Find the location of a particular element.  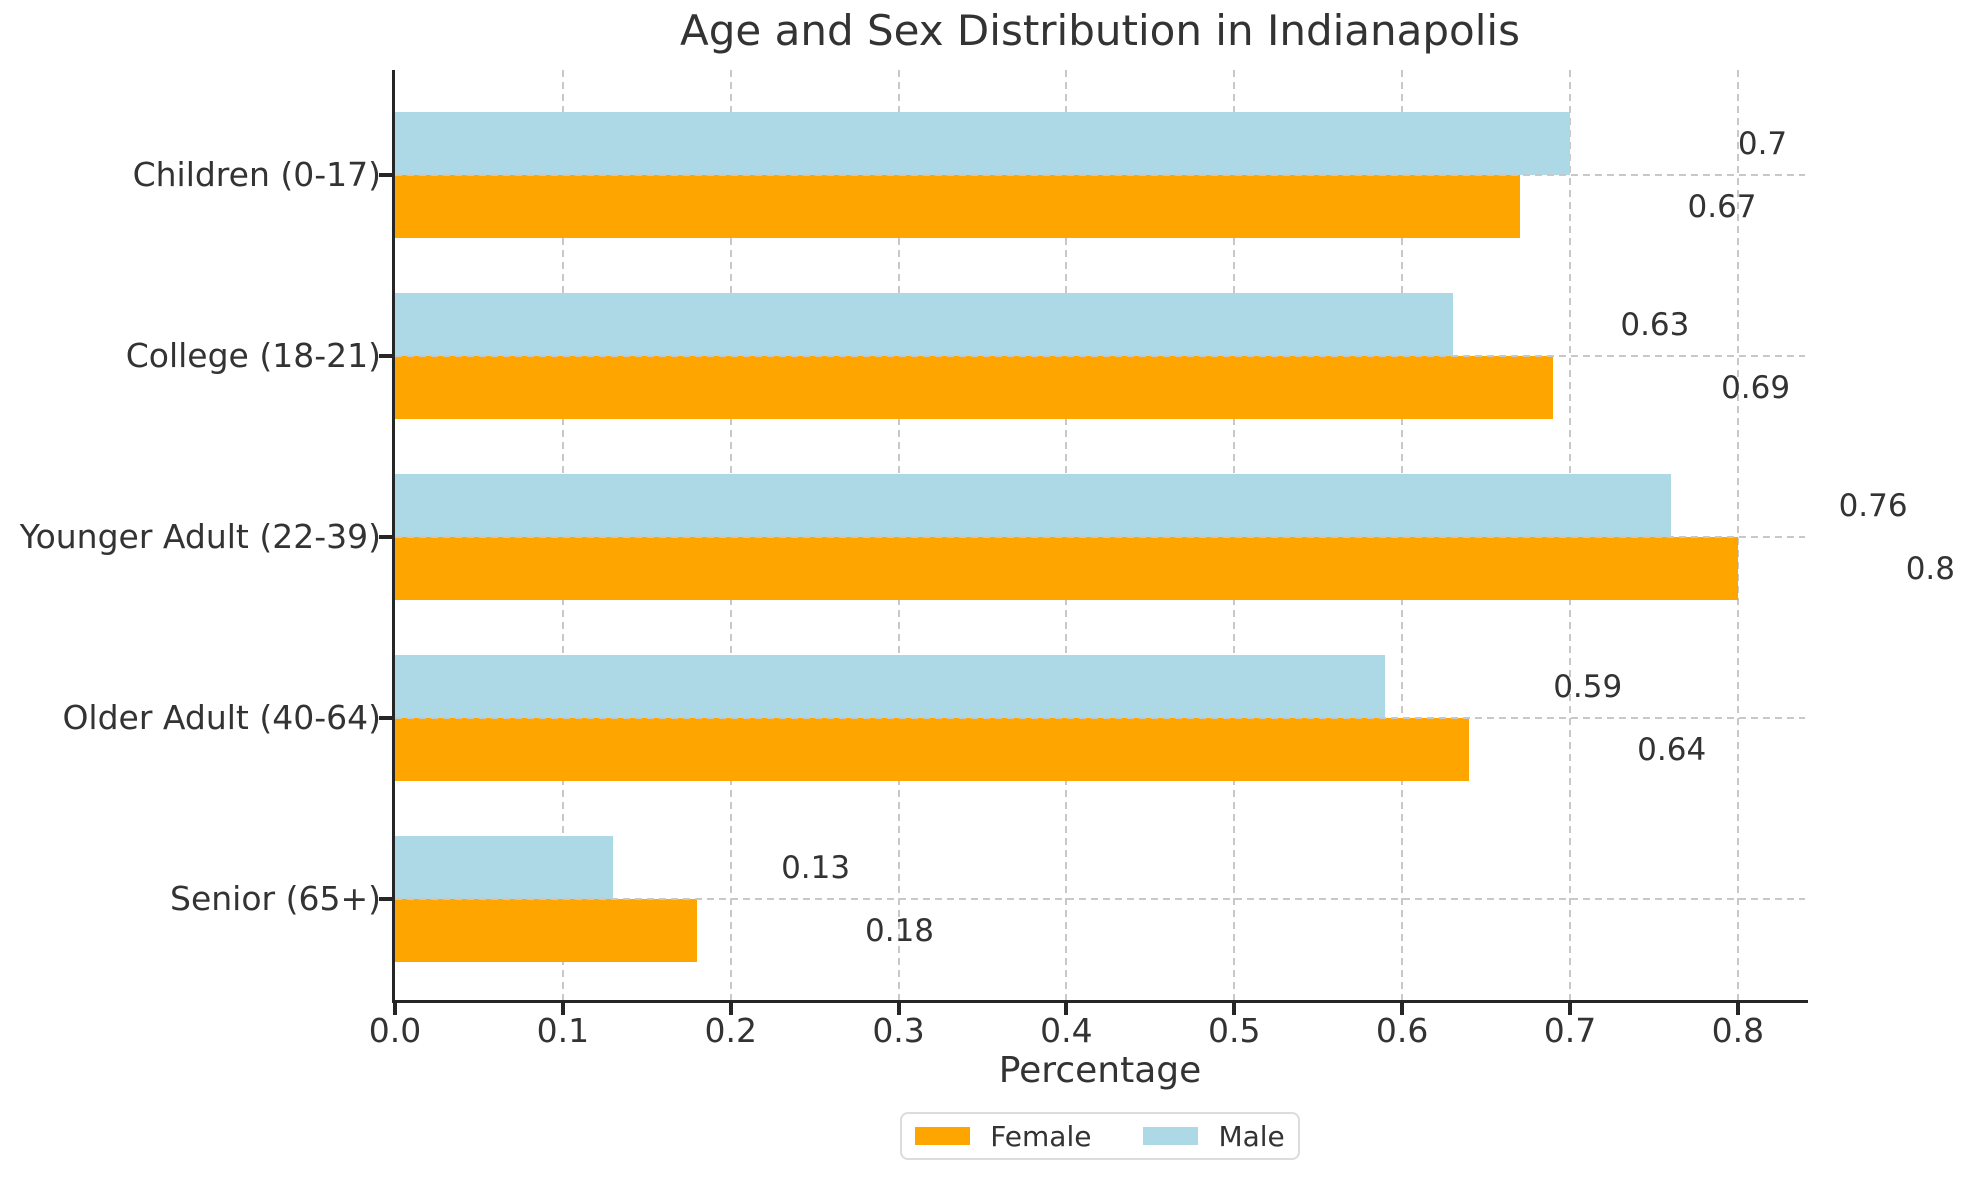

y-tick-label: Children (0-17) is located at coordinates (256, 174).